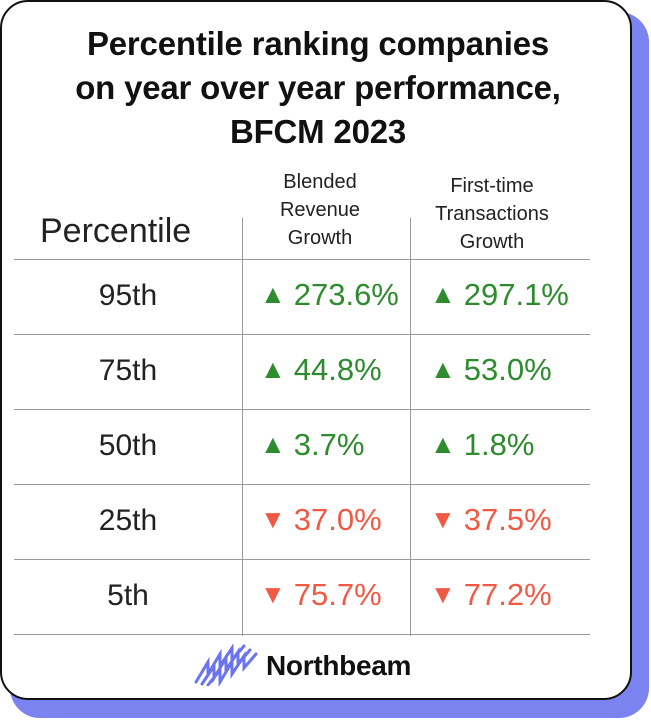 This screenshot has height=720, width=651. What do you see at coordinates (226, 665) in the screenshot?
I see `northbeam-logo-icon` at bounding box center [226, 665].